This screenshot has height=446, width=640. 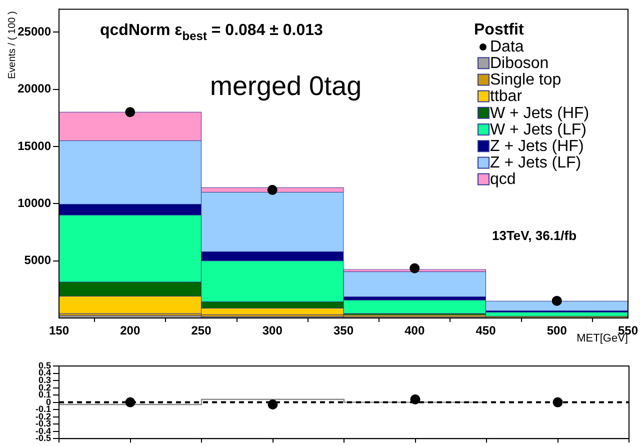 I want to click on annotation: 13TeV, 36.1/fb, so click(x=534, y=235).